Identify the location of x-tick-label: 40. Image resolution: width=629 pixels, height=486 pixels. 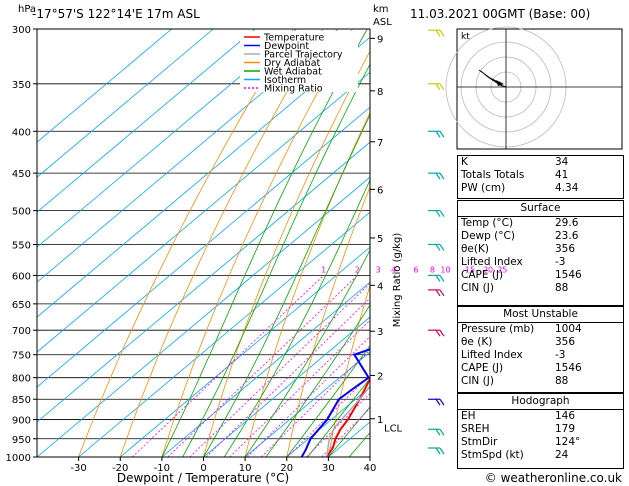
(370, 468).